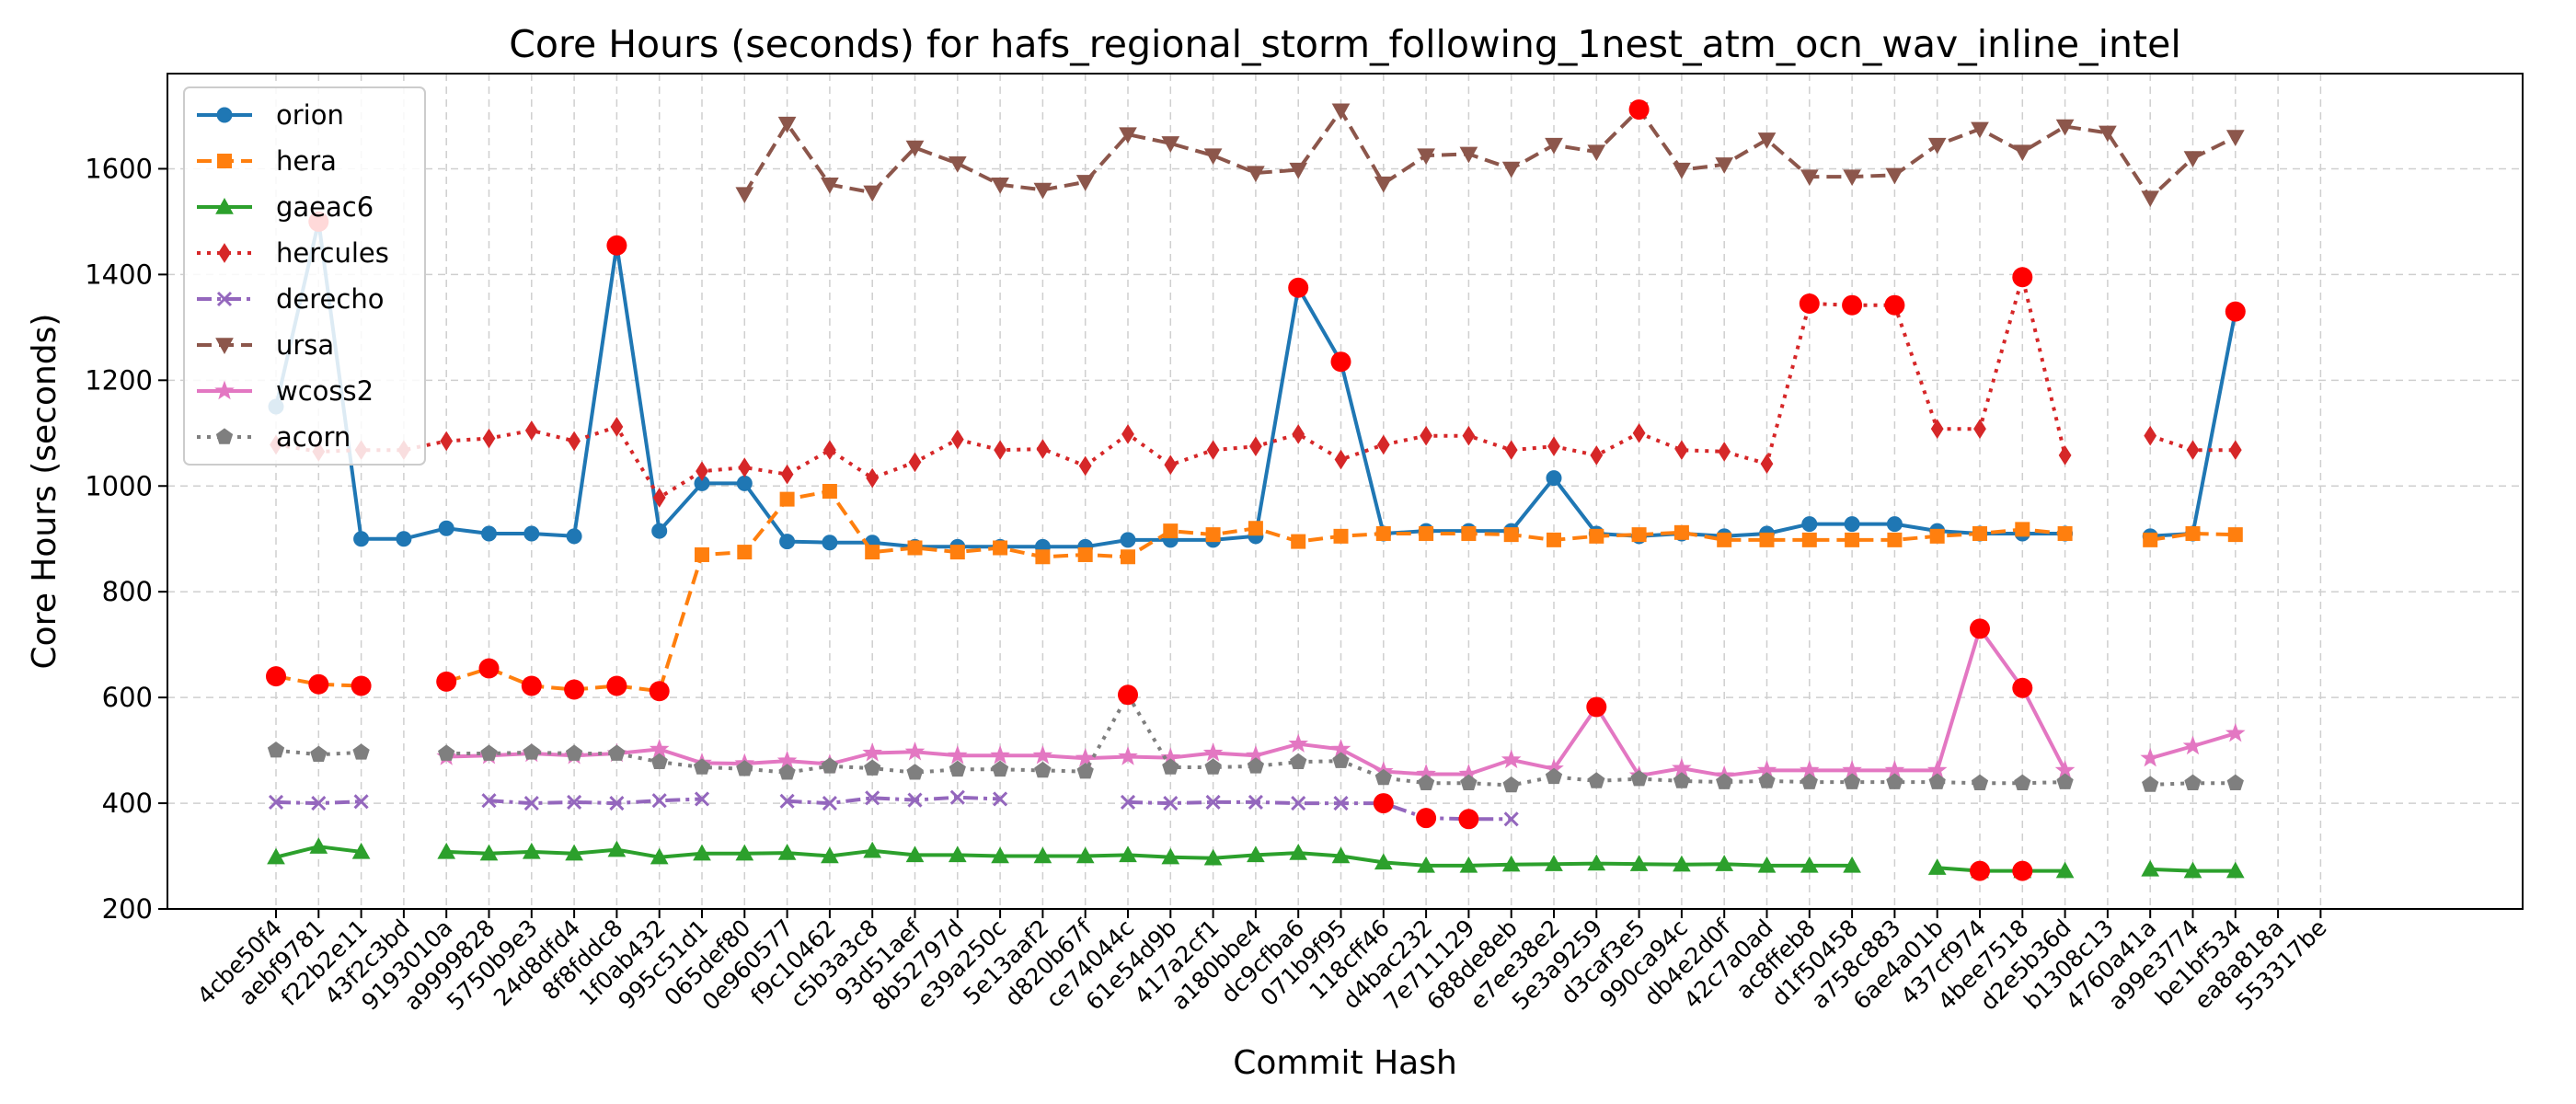  What do you see at coordinates (2235, 311) in the screenshot?
I see `highlight-point-orion` at bounding box center [2235, 311].